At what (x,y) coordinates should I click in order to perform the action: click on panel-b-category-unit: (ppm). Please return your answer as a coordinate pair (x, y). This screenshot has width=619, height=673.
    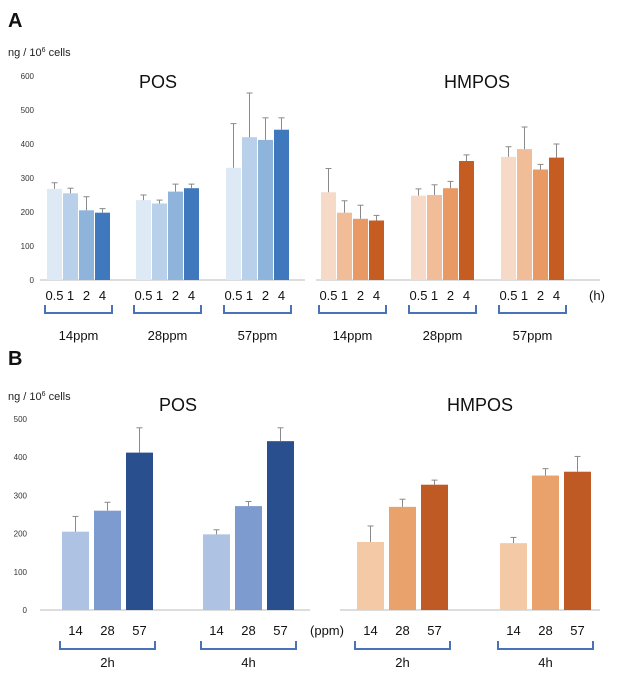
    Looking at the image, I should click on (327, 630).